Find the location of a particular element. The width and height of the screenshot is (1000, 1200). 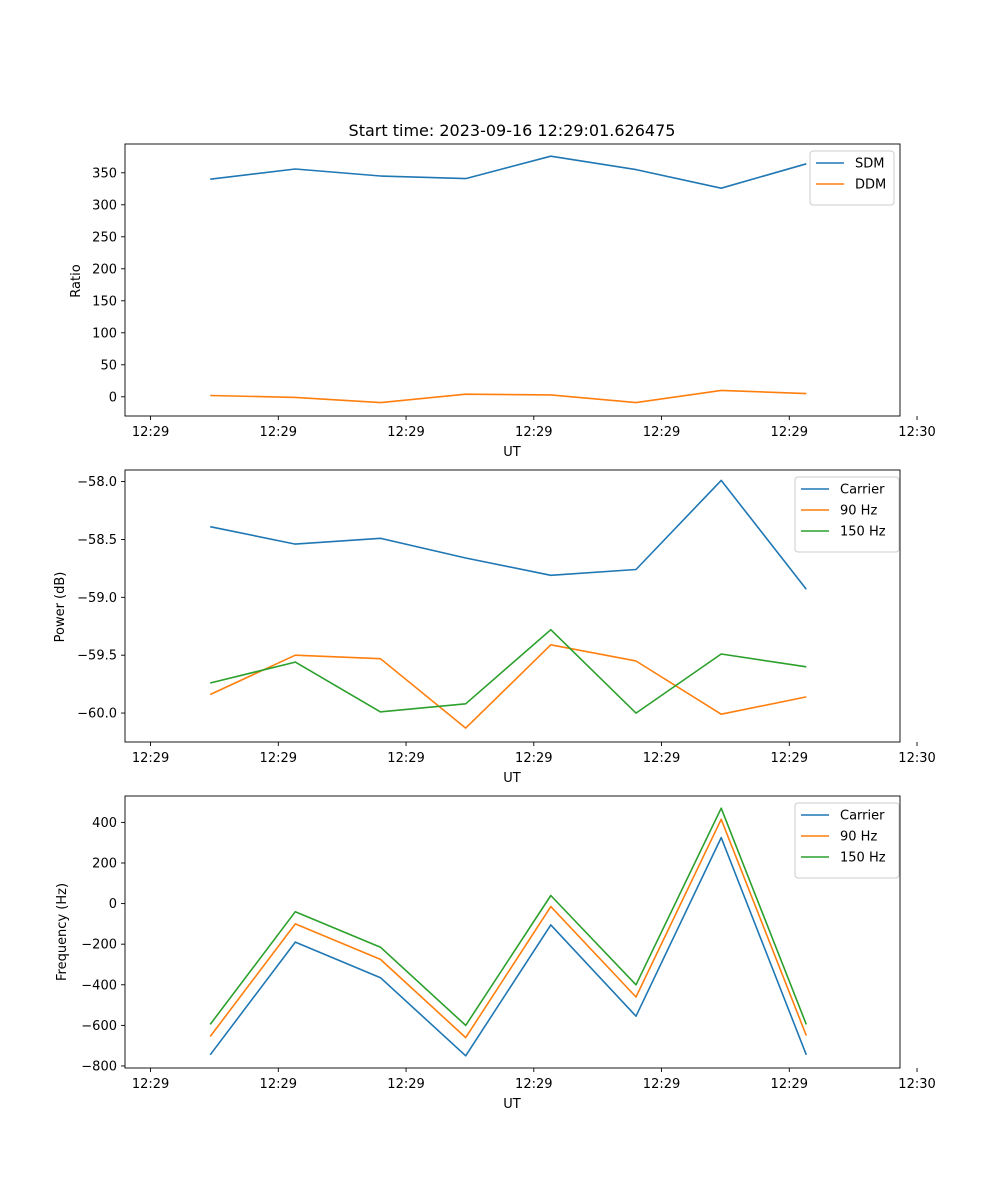

ratio-legend-label: SDM is located at coordinates (869, 164).